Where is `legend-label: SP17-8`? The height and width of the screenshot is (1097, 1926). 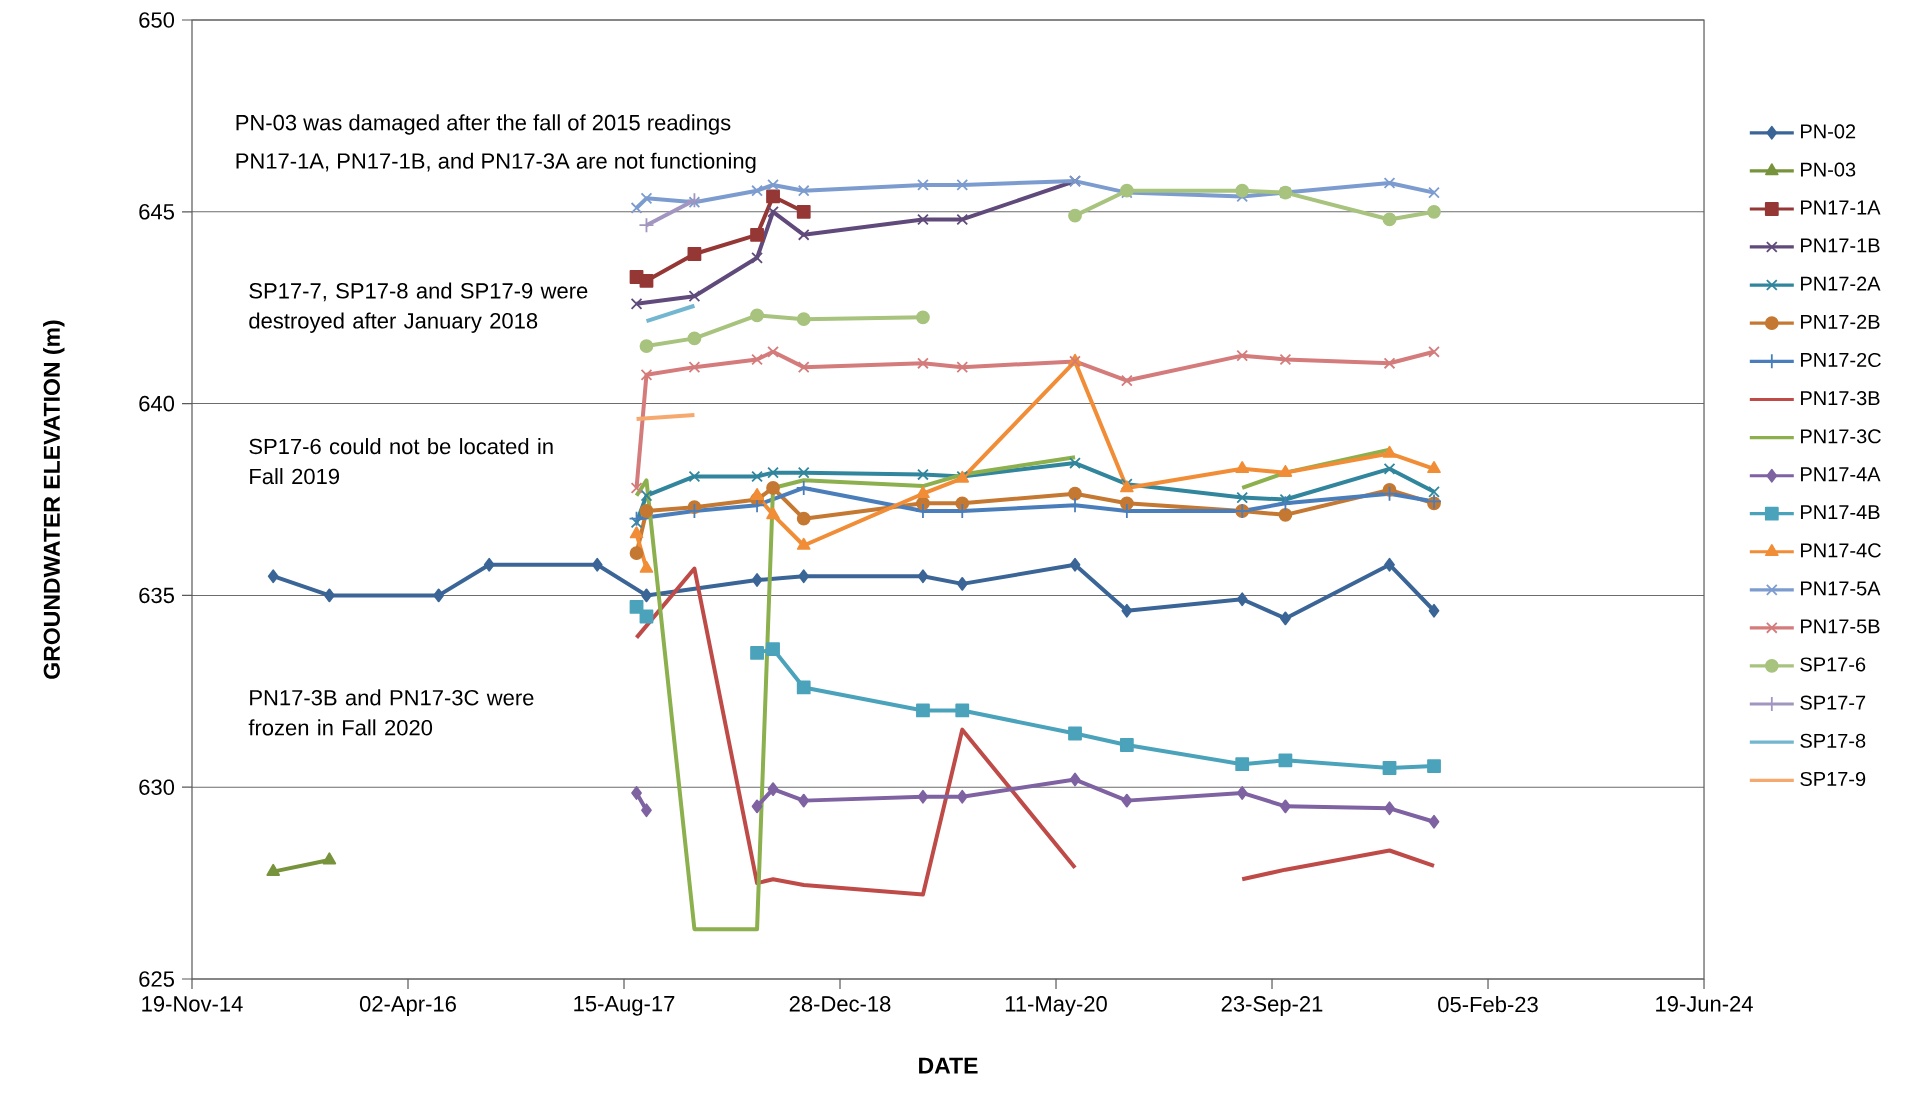
legend-label: SP17-8 is located at coordinates (1833, 740).